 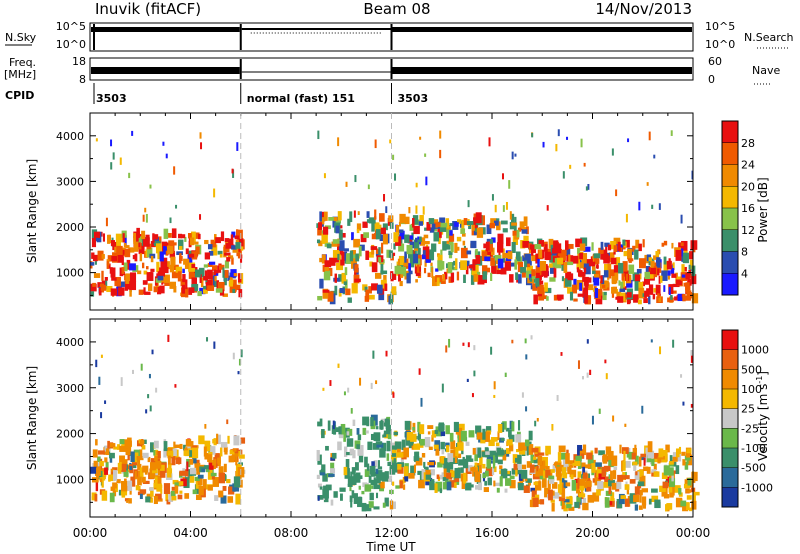 What do you see at coordinates (643, 9) in the screenshot?
I see `date-title: 14/Nov/2013` at bounding box center [643, 9].